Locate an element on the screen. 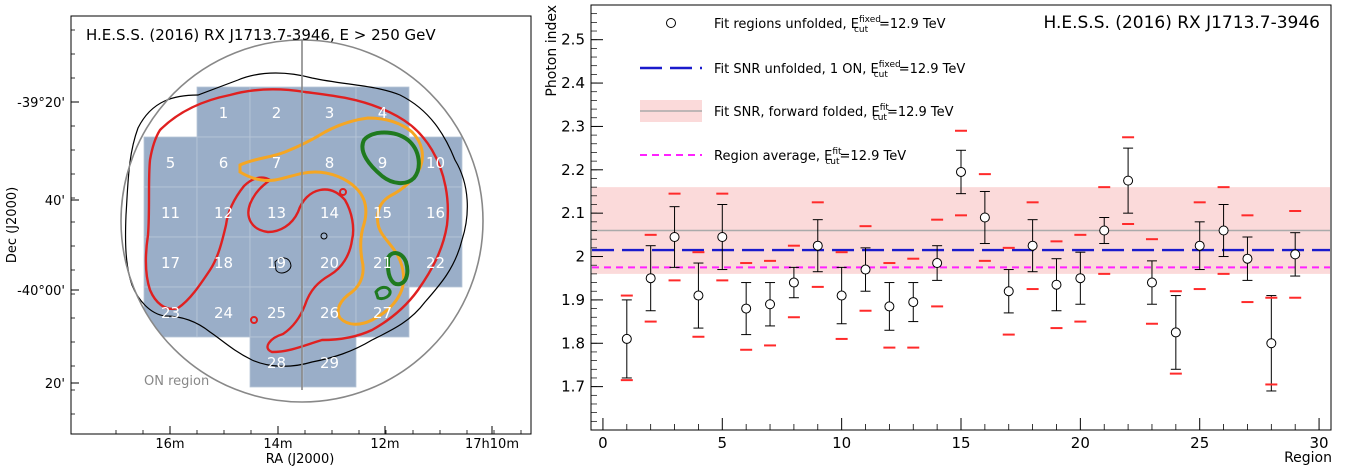 The image size is (1355, 468). region-label: 24 is located at coordinates (223, 313).